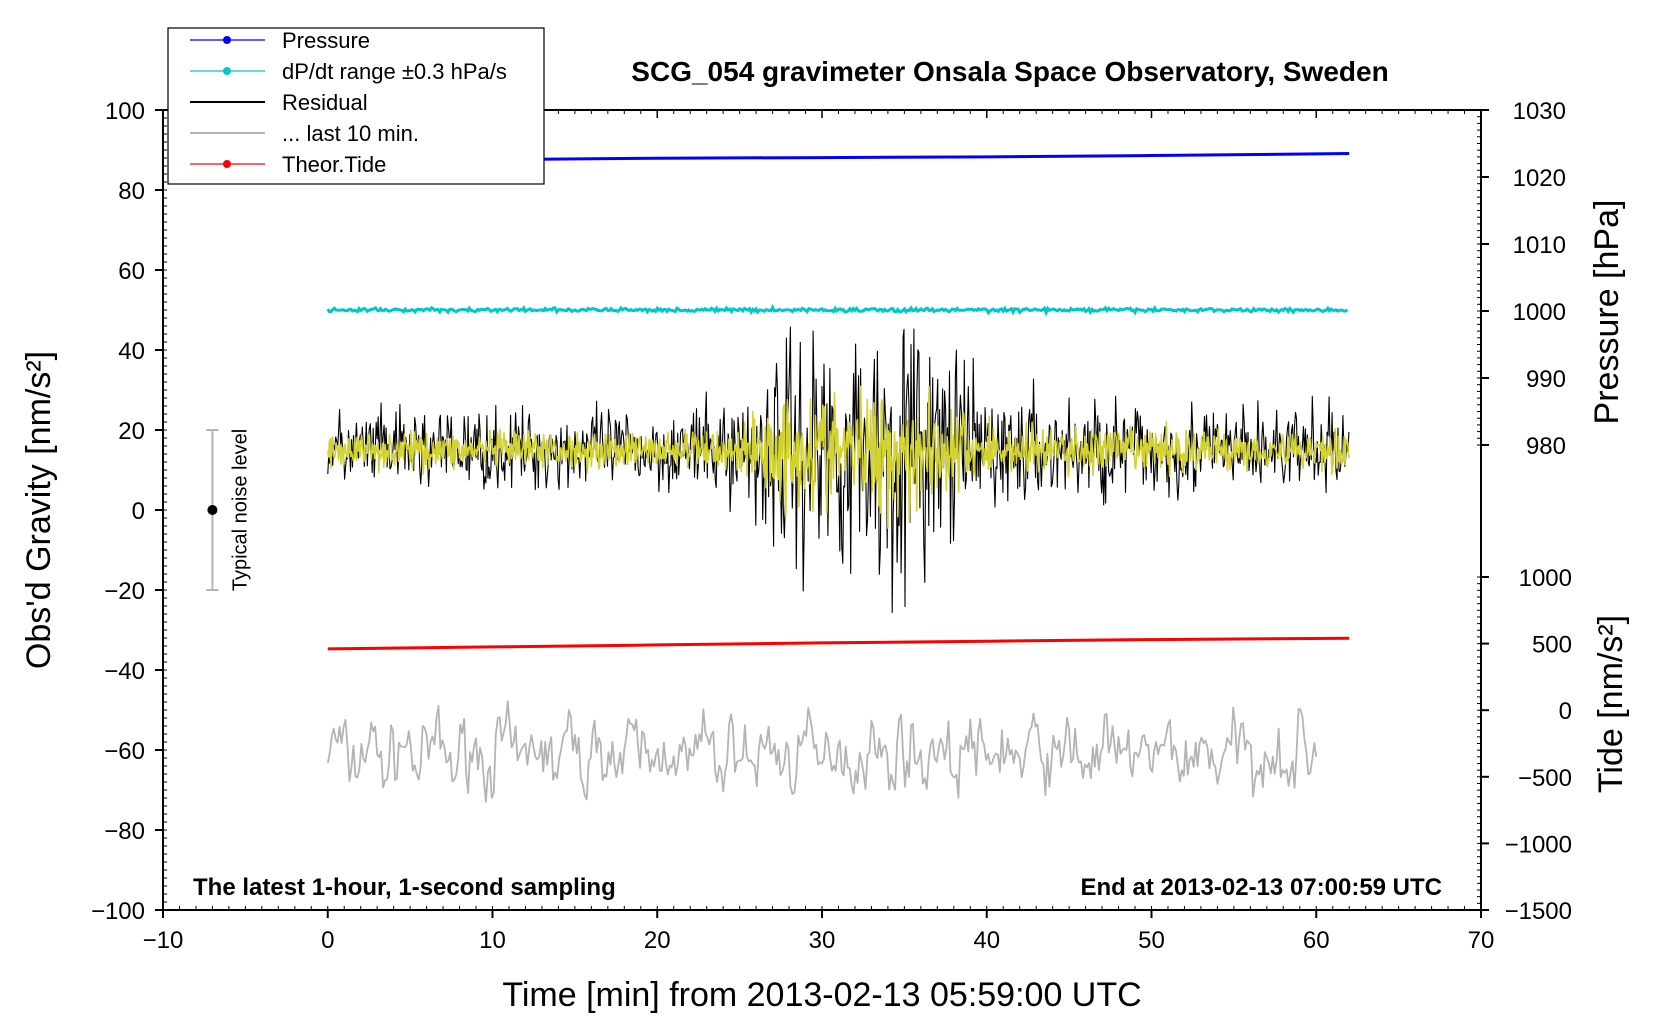  What do you see at coordinates (124, 751) in the screenshot?
I see `y-tick-label: −60` at bounding box center [124, 751].